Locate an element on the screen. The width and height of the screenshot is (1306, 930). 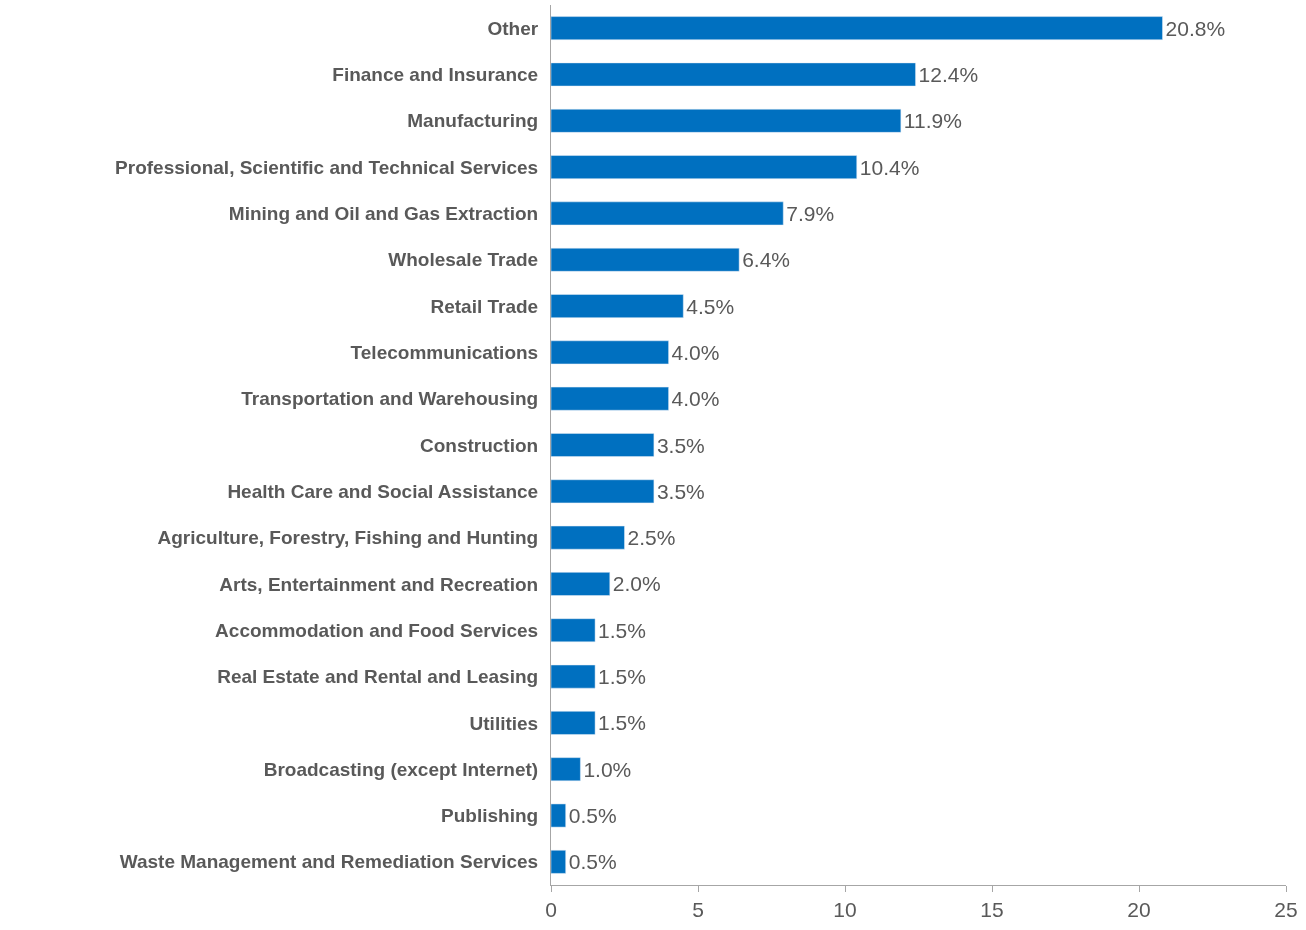
y-tick-label: Telecommunications is located at coordinates (444, 353).